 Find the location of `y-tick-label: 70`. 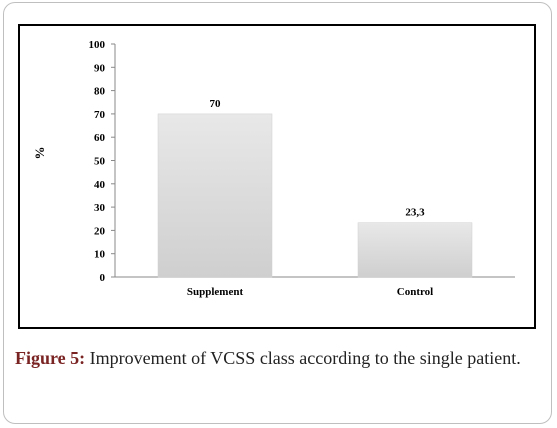

y-tick-label: 70 is located at coordinates (100, 115).